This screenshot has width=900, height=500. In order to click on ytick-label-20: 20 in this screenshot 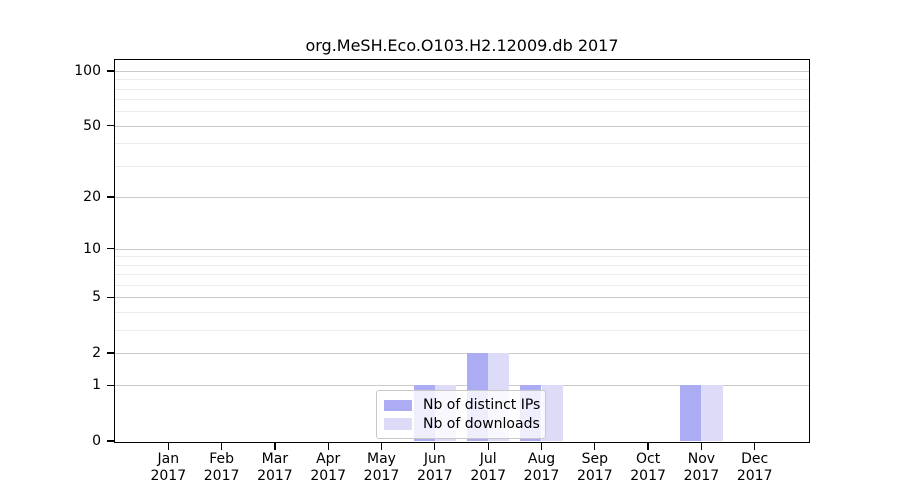, I will do `click(92, 196)`.